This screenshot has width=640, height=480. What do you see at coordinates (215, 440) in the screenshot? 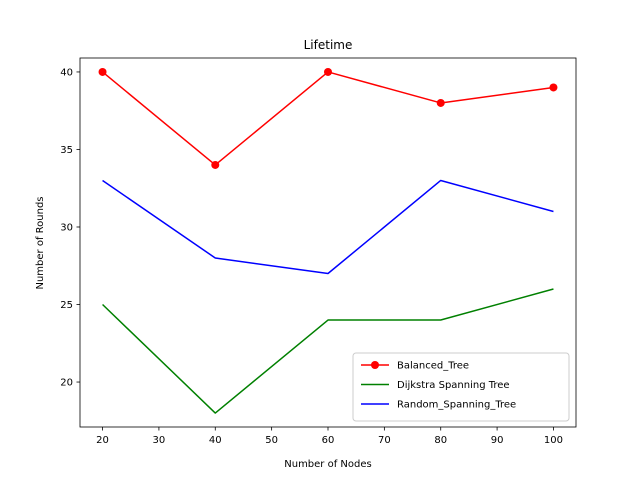
I see `x-tick-label: 40` at bounding box center [215, 440].